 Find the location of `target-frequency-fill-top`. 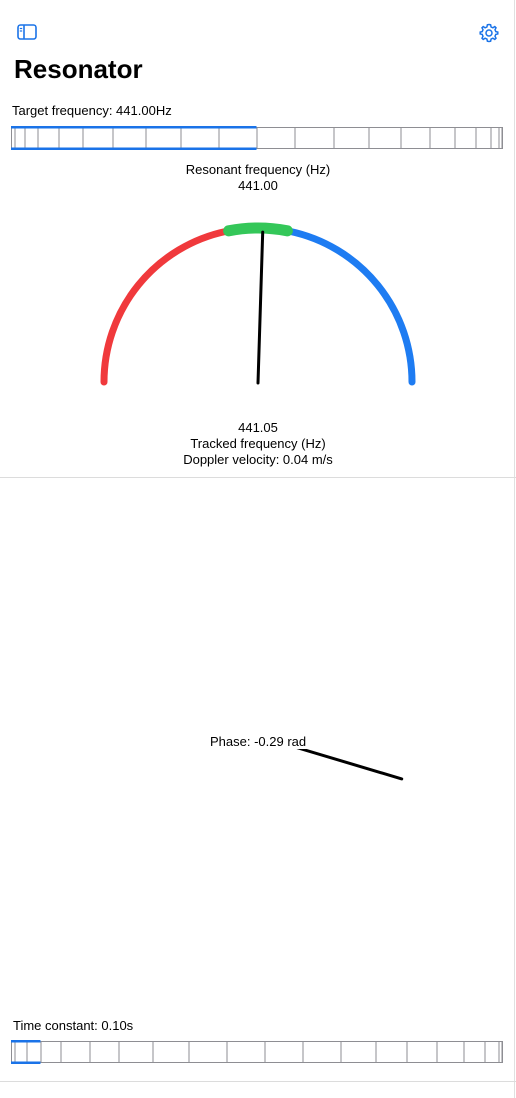

target-frequency-fill-top is located at coordinates (134, 127).